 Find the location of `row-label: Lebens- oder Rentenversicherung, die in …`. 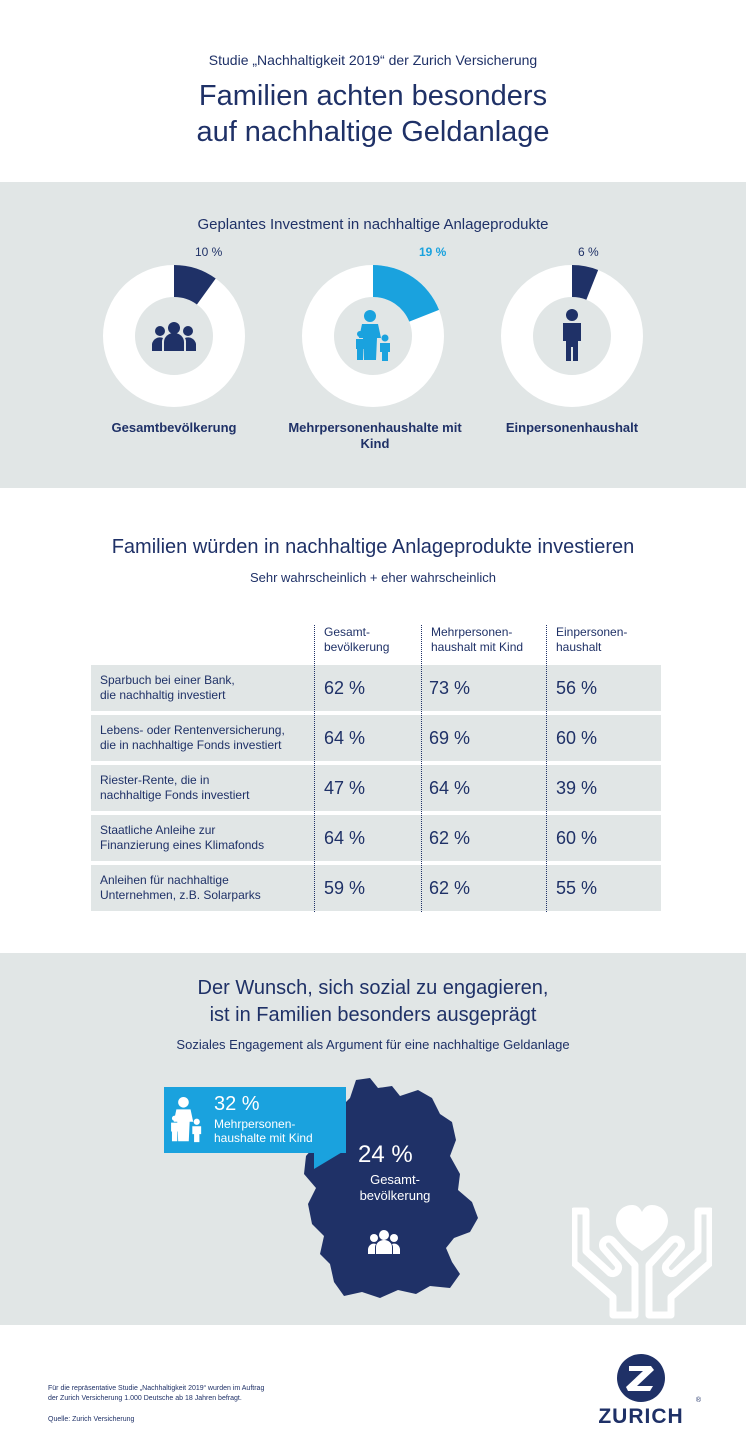

row-label: Lebens- oder Rentenversicherung, die in … is located at coordinates (192, 737).